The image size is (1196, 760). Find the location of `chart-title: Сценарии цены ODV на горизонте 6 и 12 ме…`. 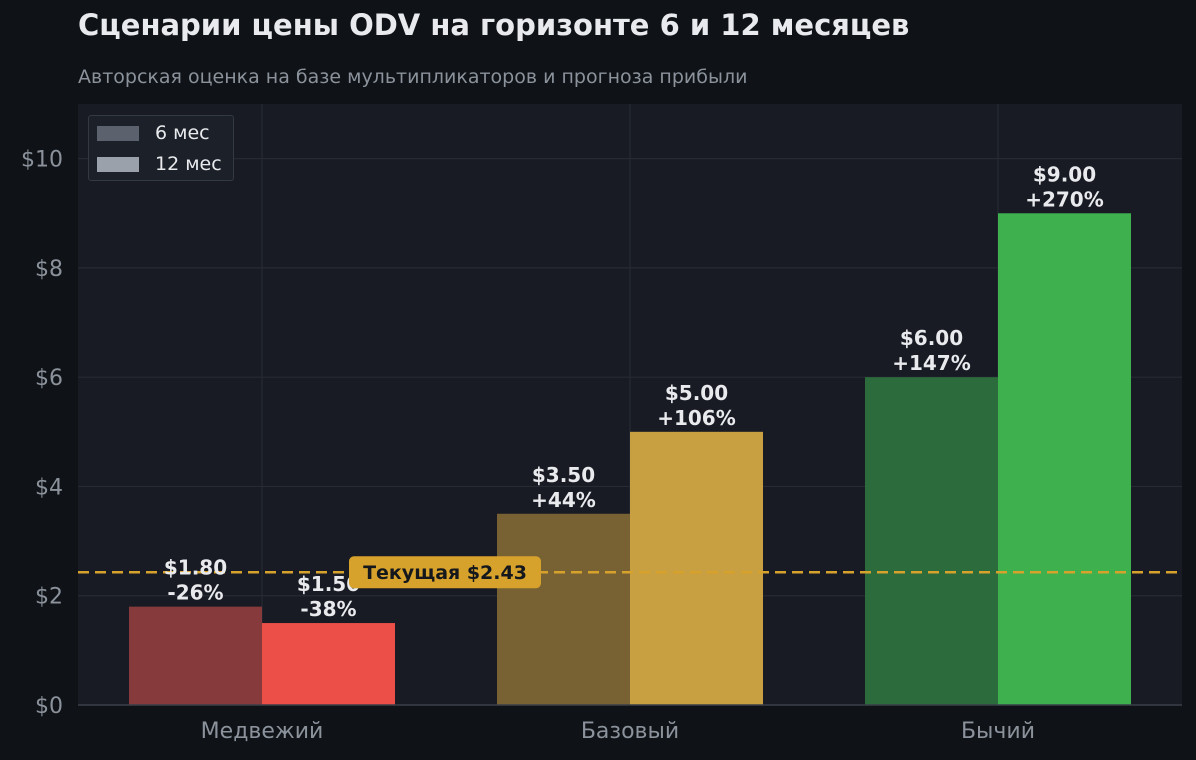

chart-title: Сценарии цены ODV на горизонте 6 и 12 ме… is located at coordinates (494, 25).